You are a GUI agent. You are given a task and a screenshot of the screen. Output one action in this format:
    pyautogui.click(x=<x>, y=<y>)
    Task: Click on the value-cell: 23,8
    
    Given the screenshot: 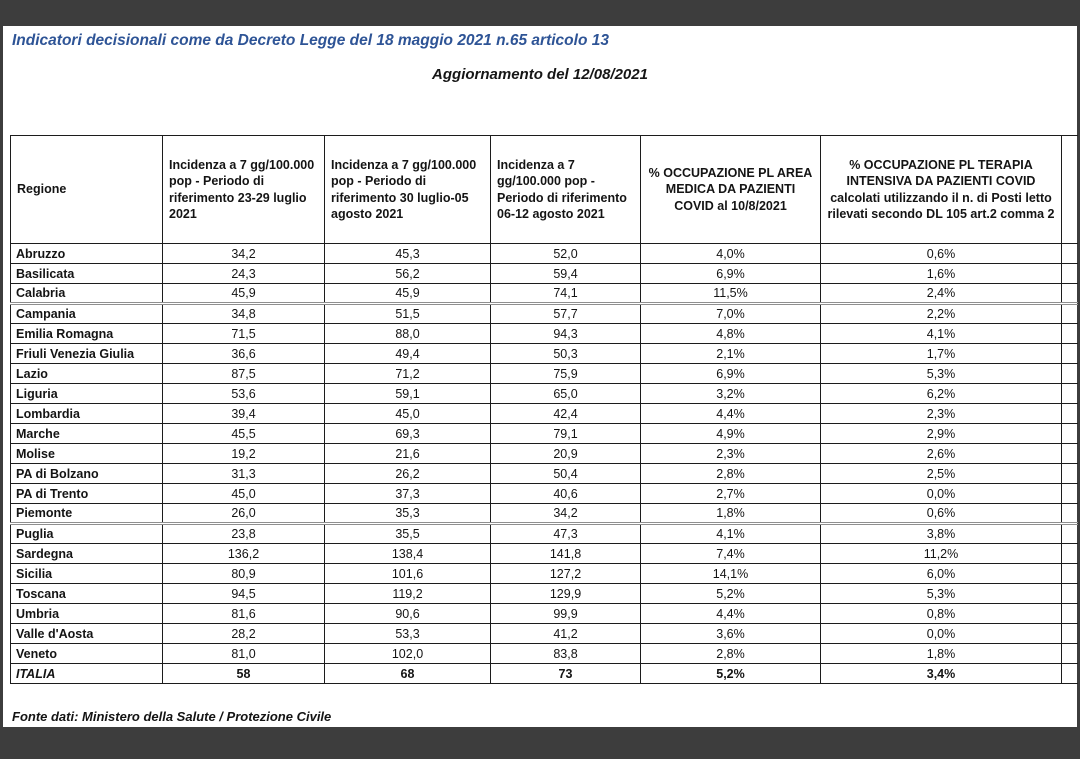 What is the action you would take?
    pyautogui.click(x=243, y=533)
    